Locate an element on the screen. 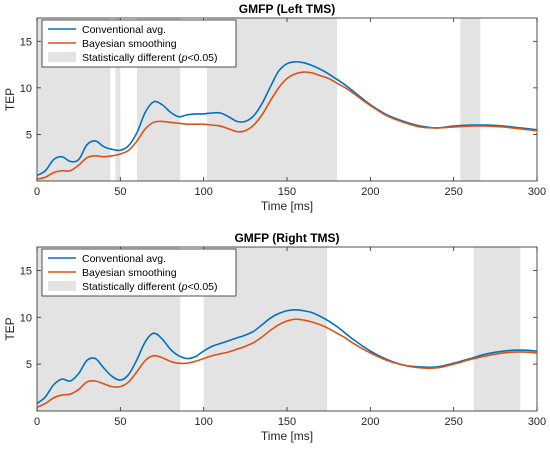 The height and width of the screenshot is (449, 550). chart-title: GMFP (Left TMS) is located at coordinates (287, 9).